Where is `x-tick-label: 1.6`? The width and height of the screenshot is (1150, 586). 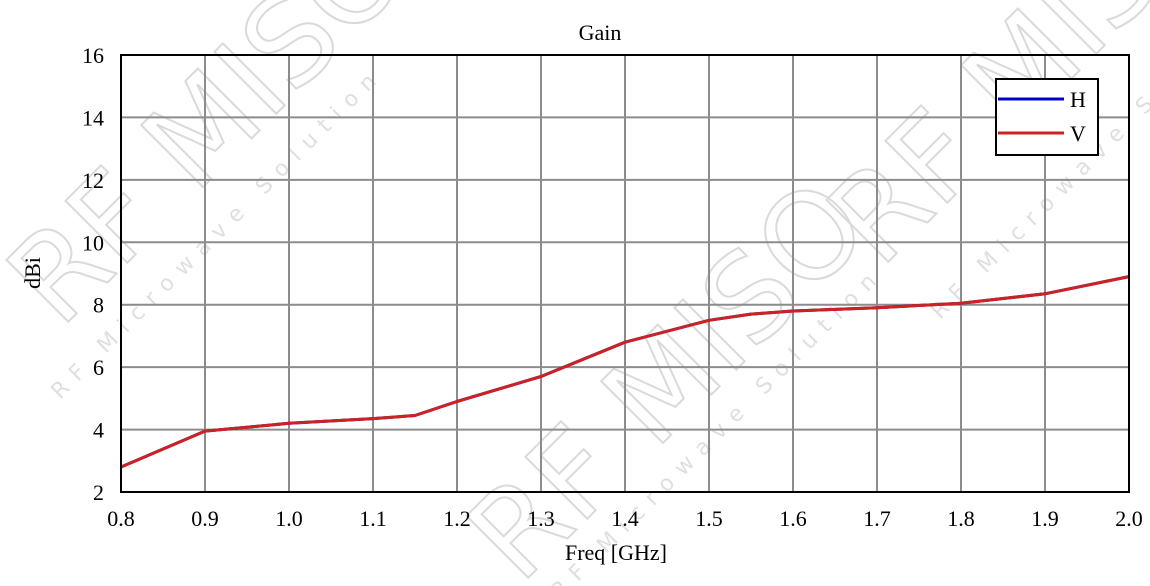
x-tick-label: 1.6 is located at coordinates (793, 518).